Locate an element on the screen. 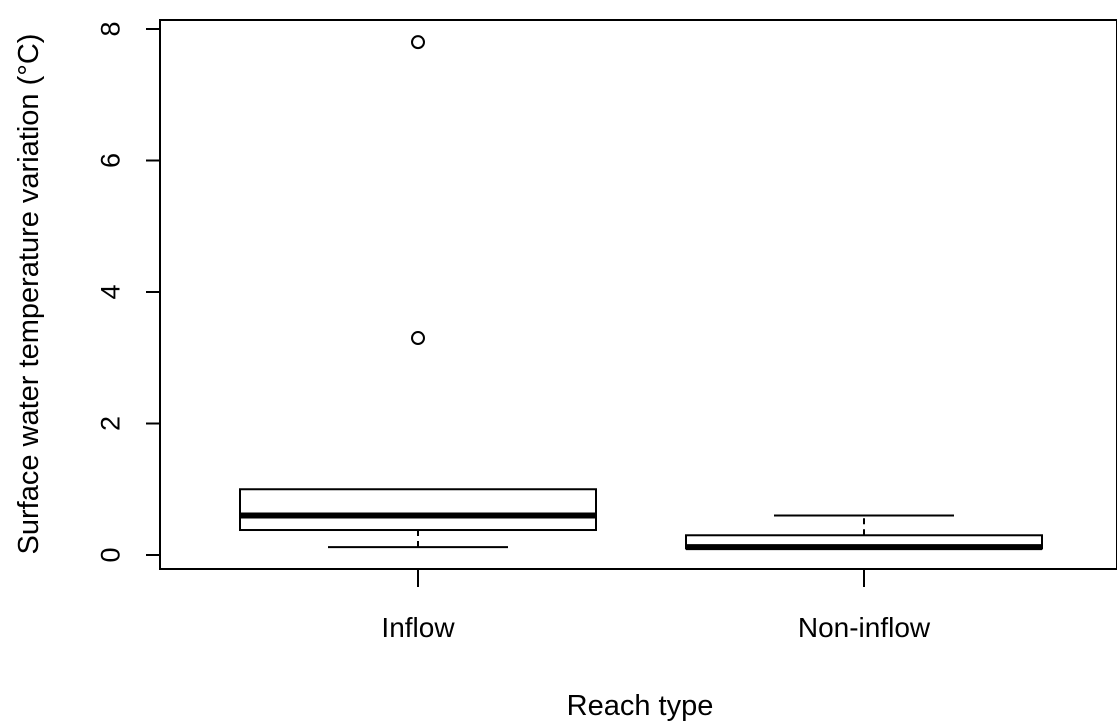 The image size is (1117, 728). x-tick-label: Inflow is located at coordinates (418, 627).